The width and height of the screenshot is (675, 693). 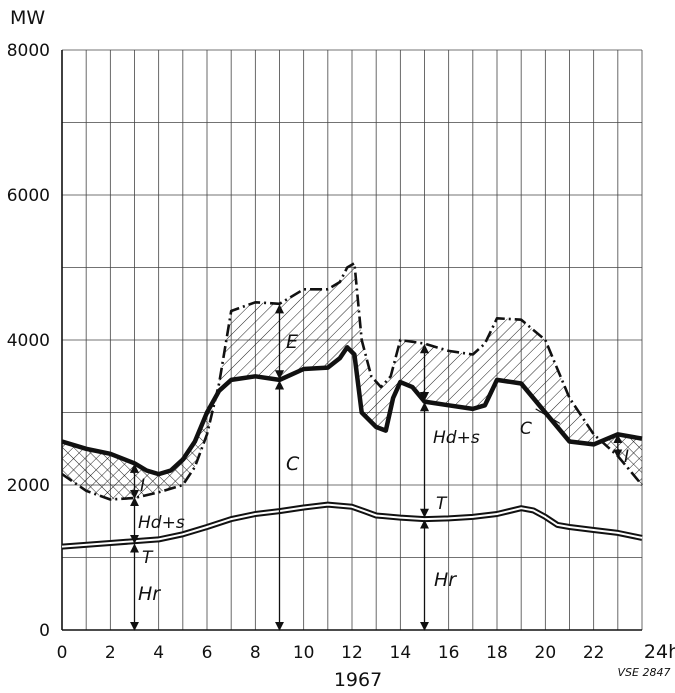 What do you see at coordinates (548, 416) in the screenshot?
I see `leader-C` at bounding box center [548, 416].